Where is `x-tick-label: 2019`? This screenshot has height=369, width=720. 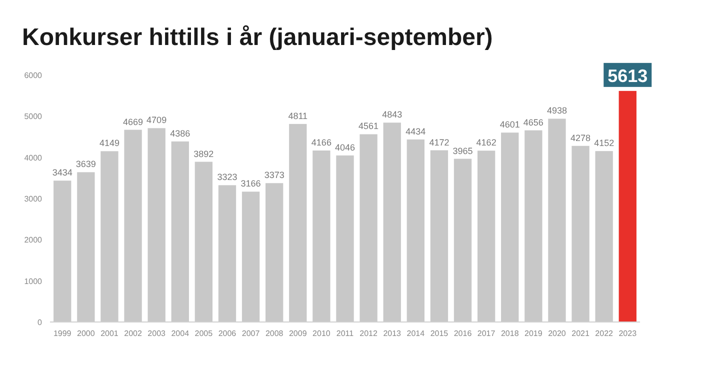
x-tick-label: 2019 is located at coordinates (533, 333).